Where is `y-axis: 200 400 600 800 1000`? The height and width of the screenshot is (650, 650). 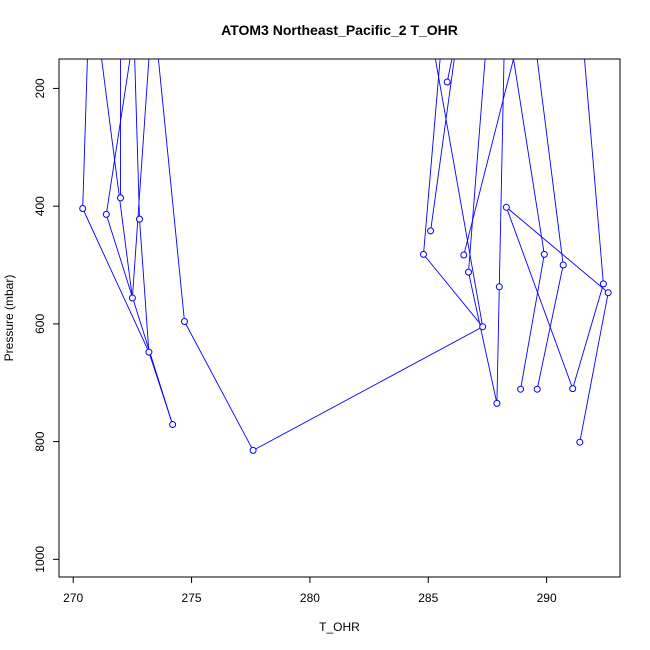
y-axis: 200 400 600 800 1000 is located at coordinates (46, 325).